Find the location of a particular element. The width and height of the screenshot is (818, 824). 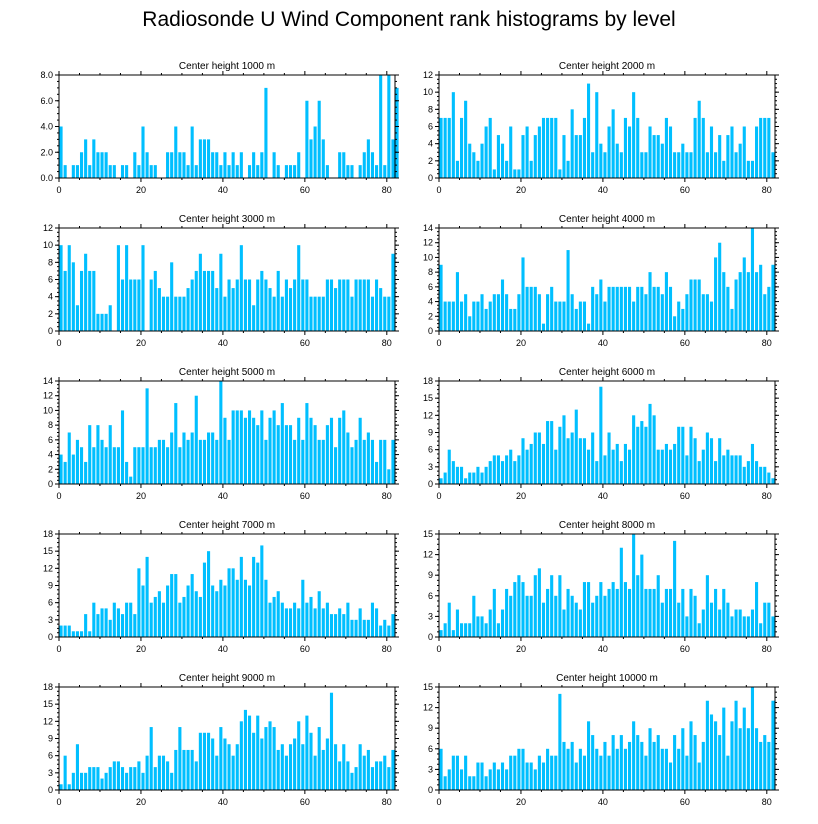

panel-5: Center height 5000 m 0 20 40 60 80 0 2 4 6 8 10 12 14 is located at coordinates (221, 434).